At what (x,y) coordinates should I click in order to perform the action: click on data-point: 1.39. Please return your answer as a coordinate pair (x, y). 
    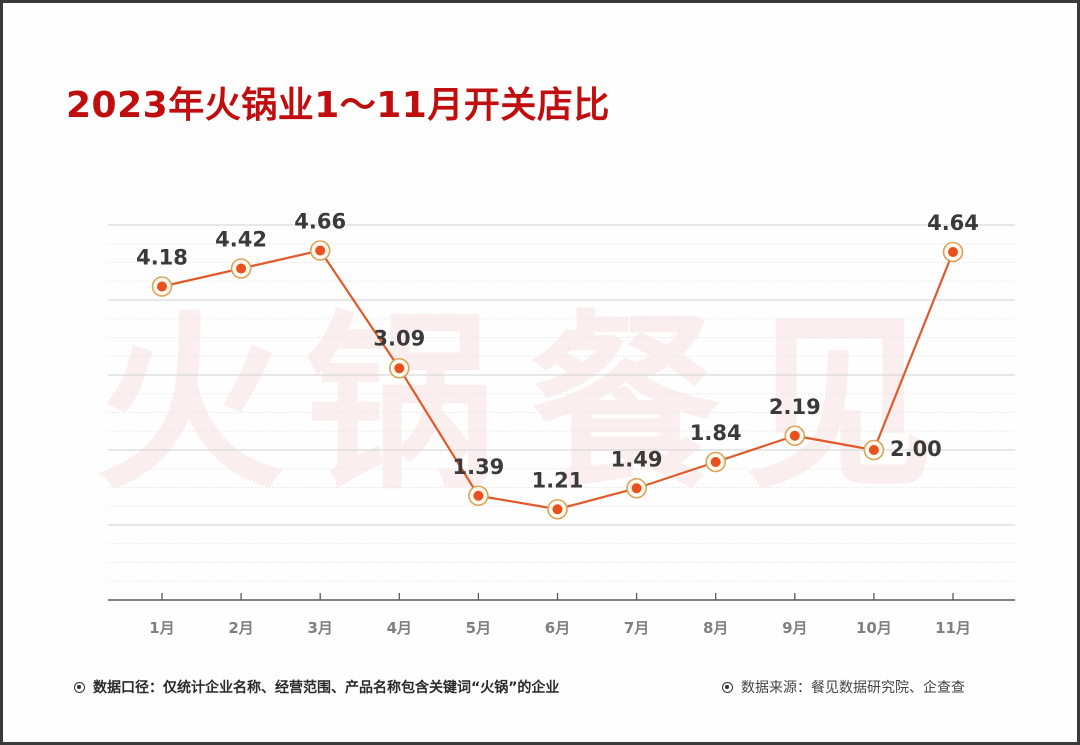
    Looking at the image, I should click on (478, 481).